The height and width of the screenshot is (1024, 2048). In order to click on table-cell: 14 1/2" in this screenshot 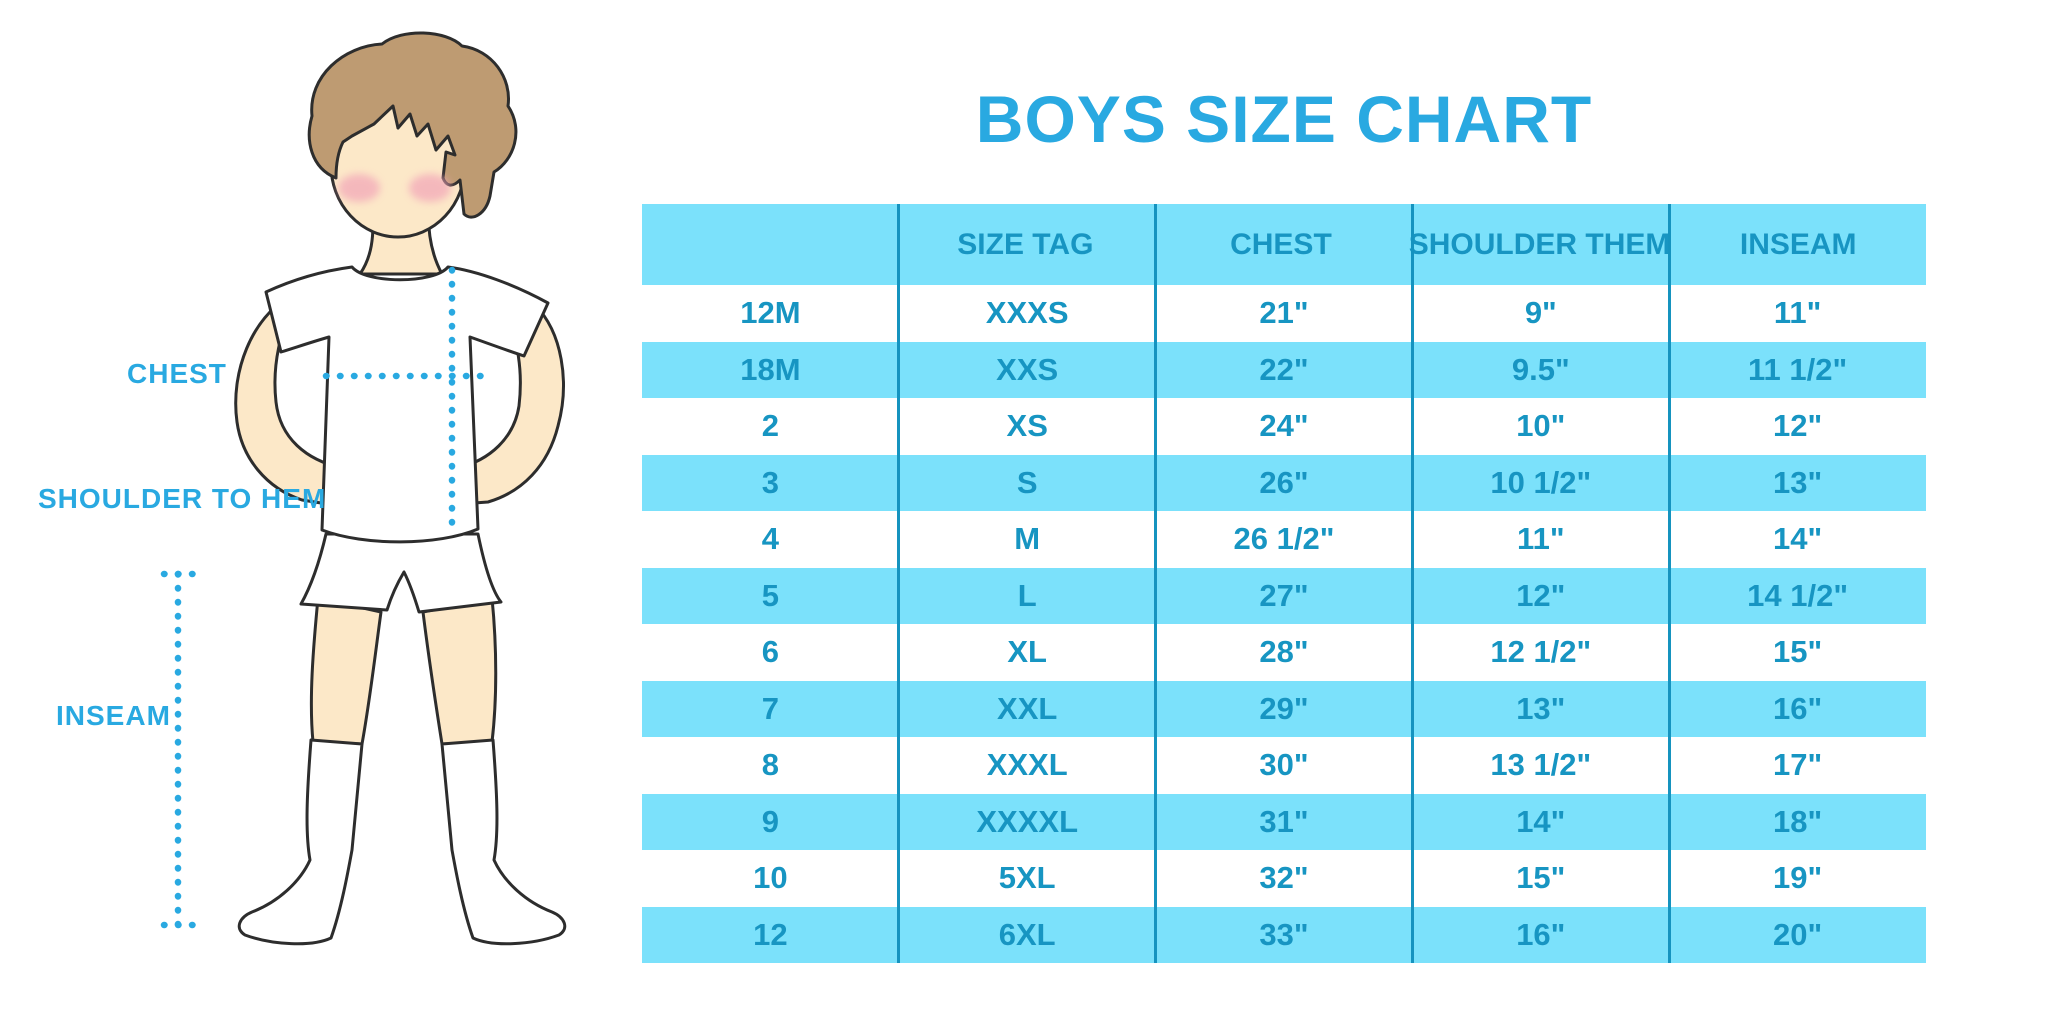, I will do `click(1798, 595)`.